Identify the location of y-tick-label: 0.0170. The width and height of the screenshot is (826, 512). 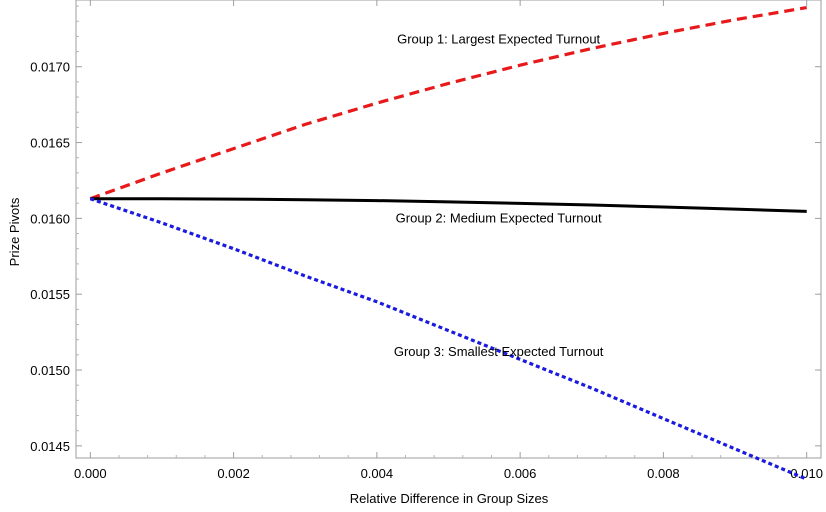
(50, 67).